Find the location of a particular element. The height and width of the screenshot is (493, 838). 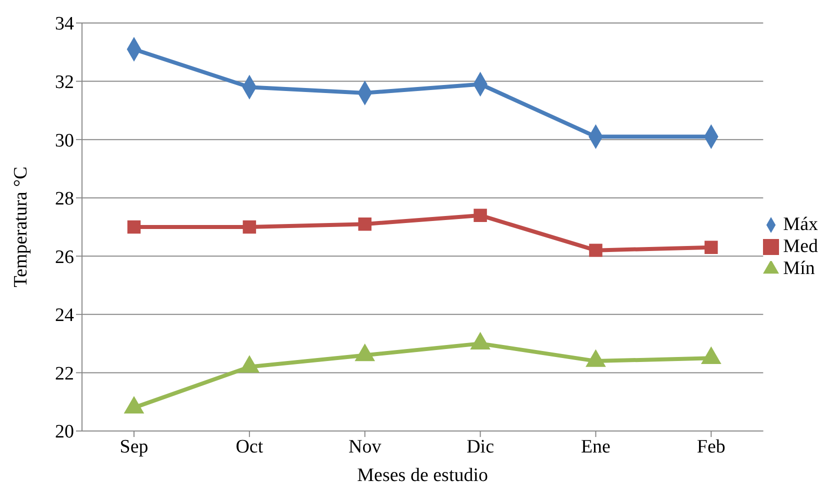

x-tick-label: Sep is located at coordinates (134, 447).